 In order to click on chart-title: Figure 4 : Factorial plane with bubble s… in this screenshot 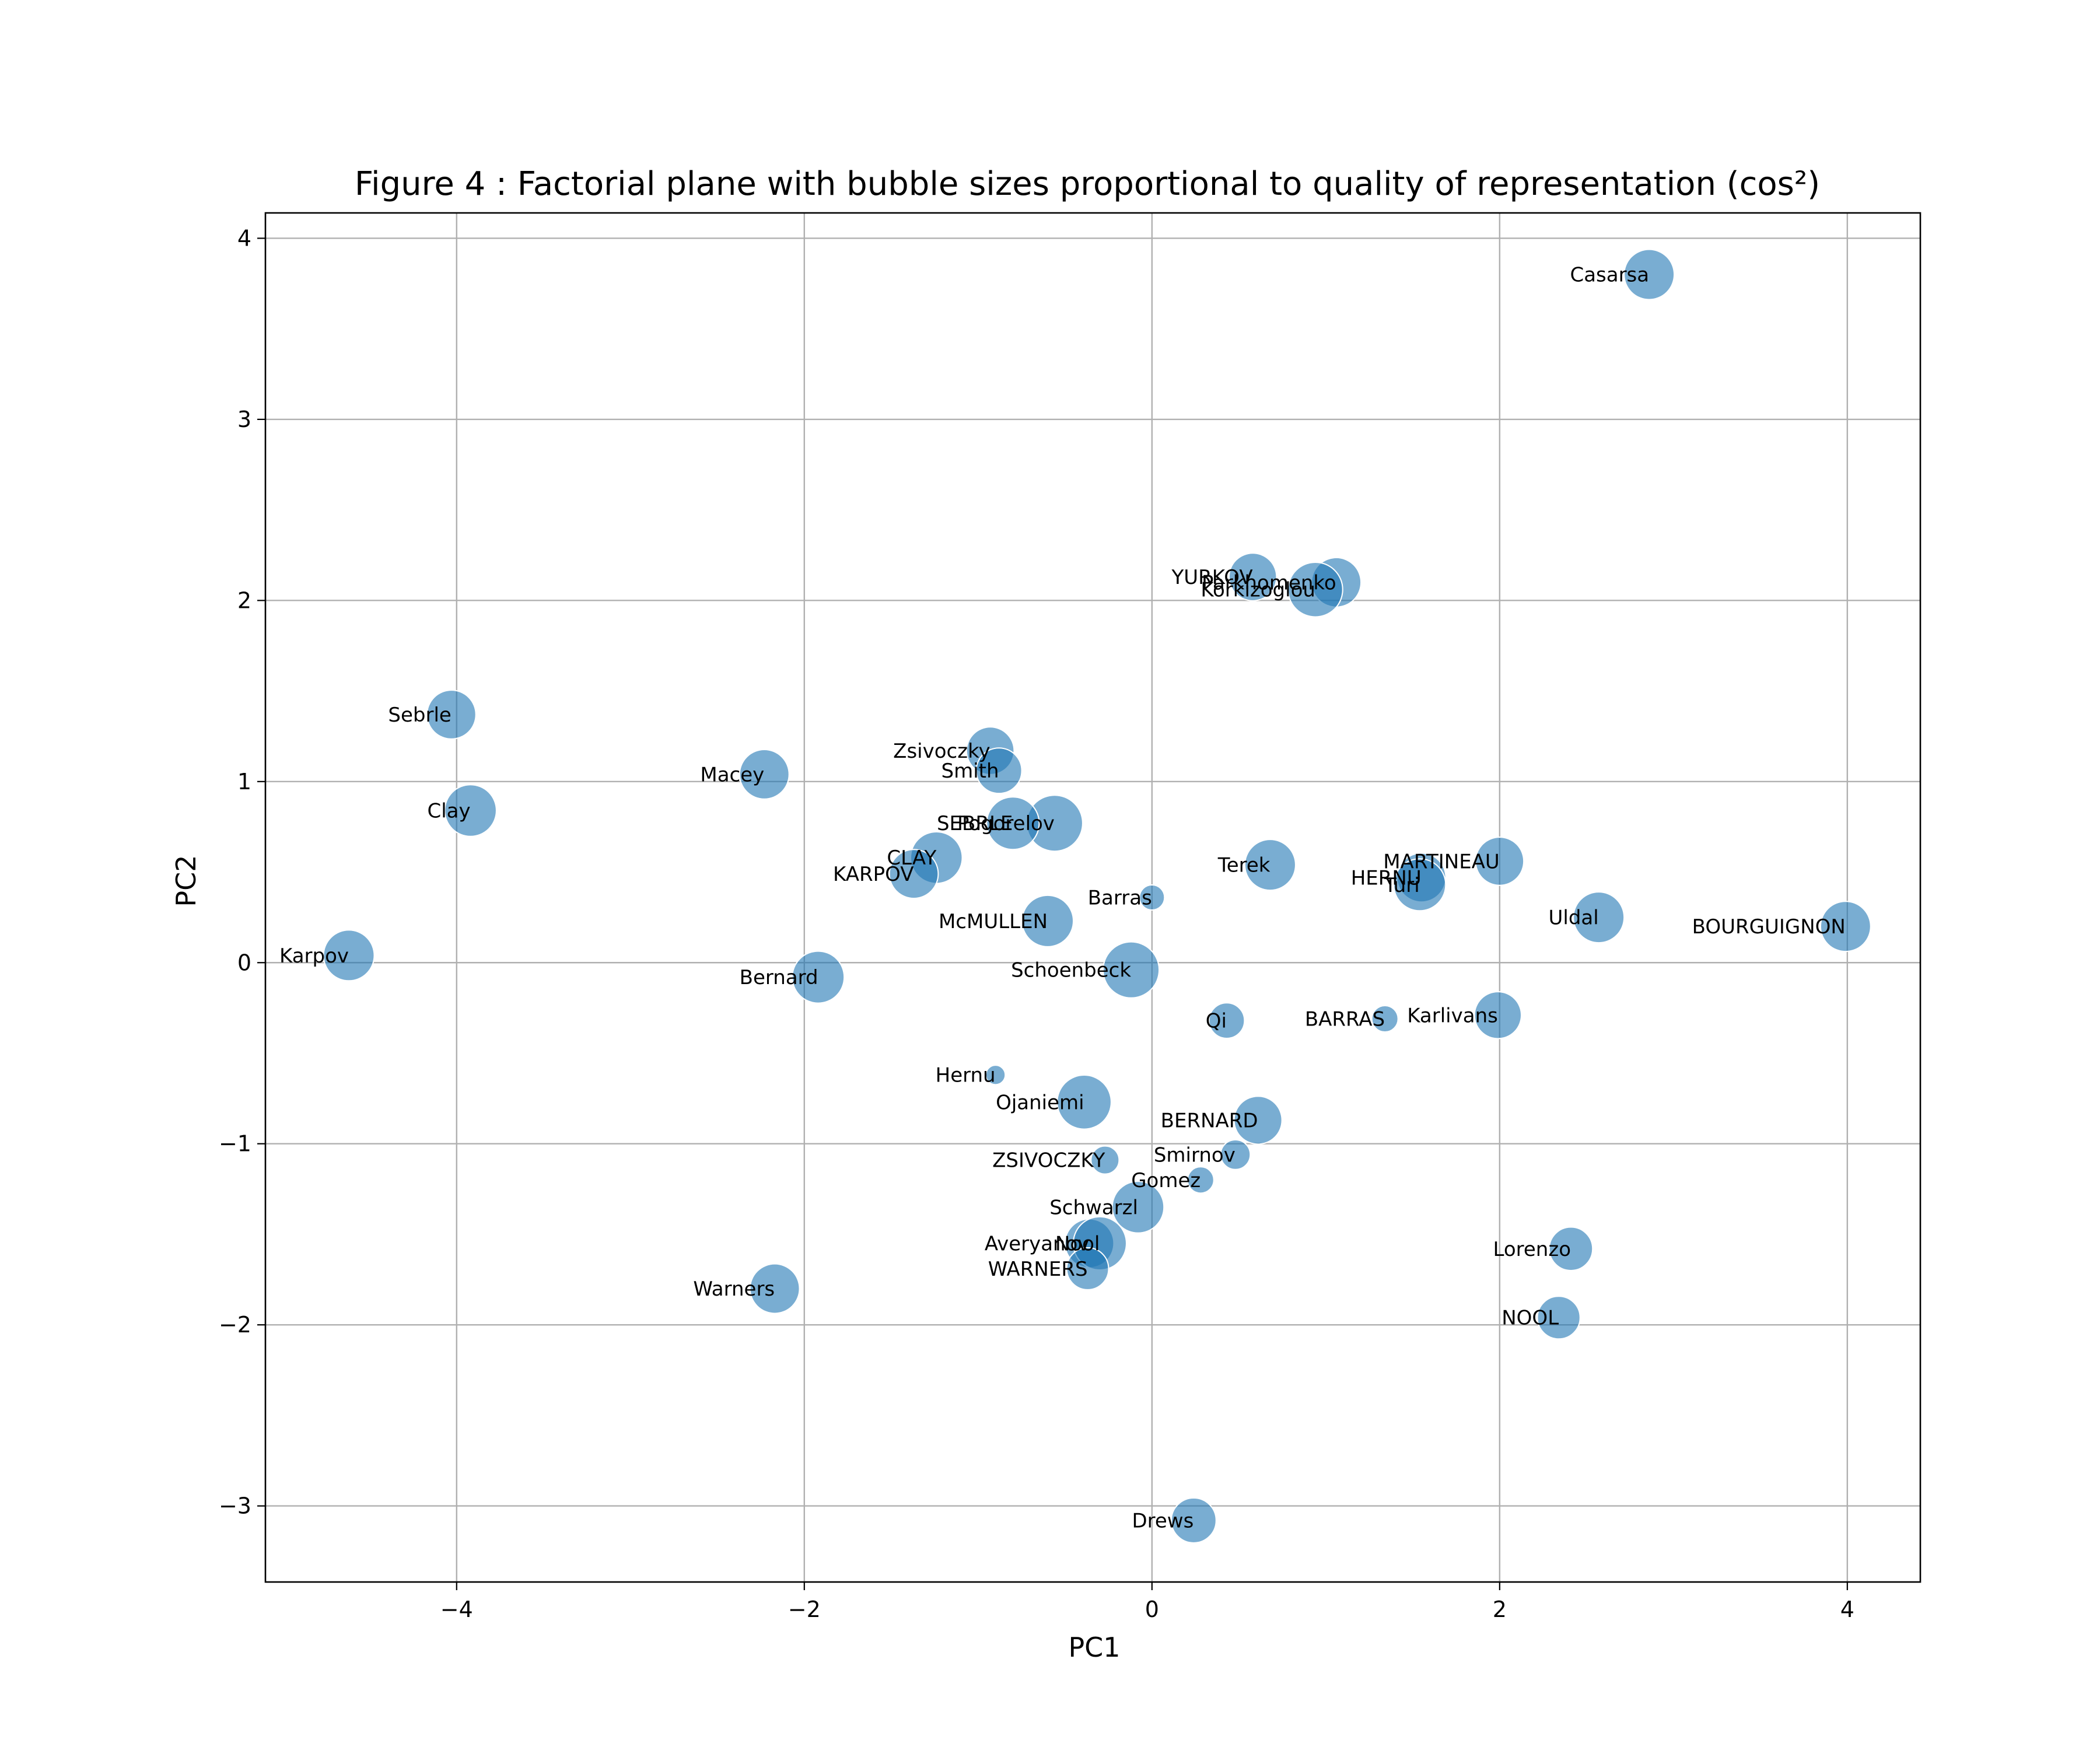, I will do `click(1087, 184)`.